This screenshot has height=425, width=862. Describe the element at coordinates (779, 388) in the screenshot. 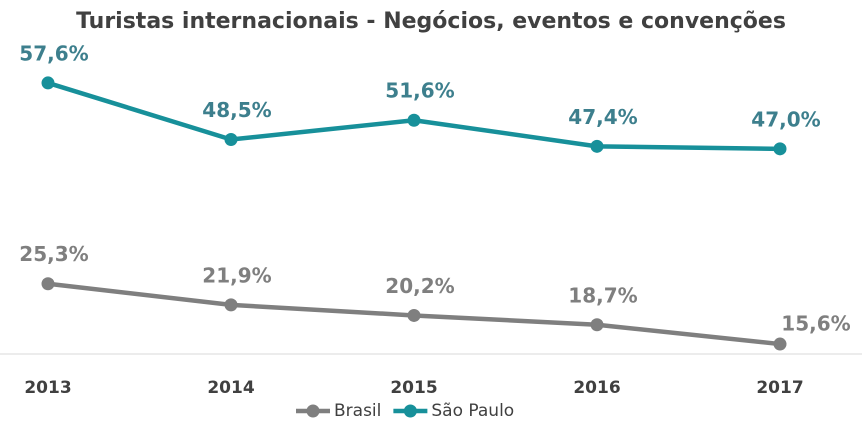

I see `x-tick-label: 2017` at that location.